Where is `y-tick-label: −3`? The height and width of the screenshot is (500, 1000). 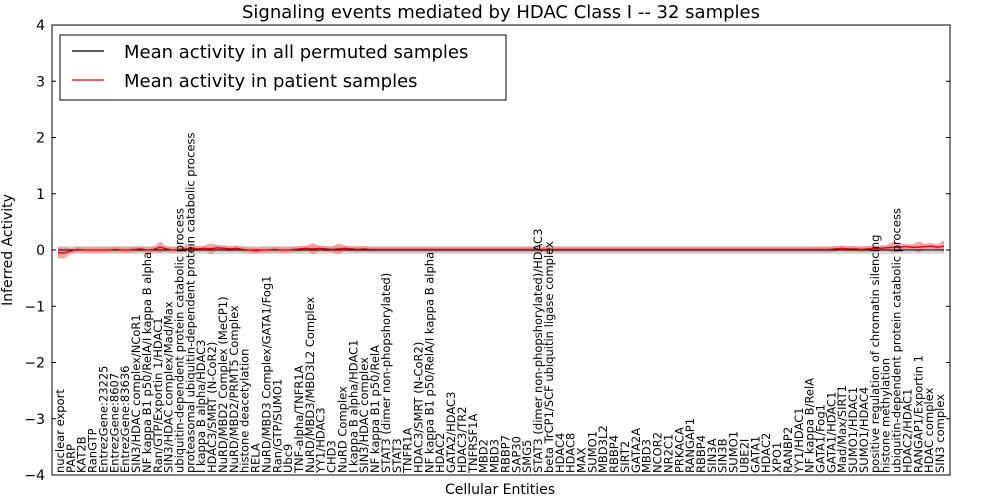
y-tick-label: −3 is located at coordinates (34, 420).